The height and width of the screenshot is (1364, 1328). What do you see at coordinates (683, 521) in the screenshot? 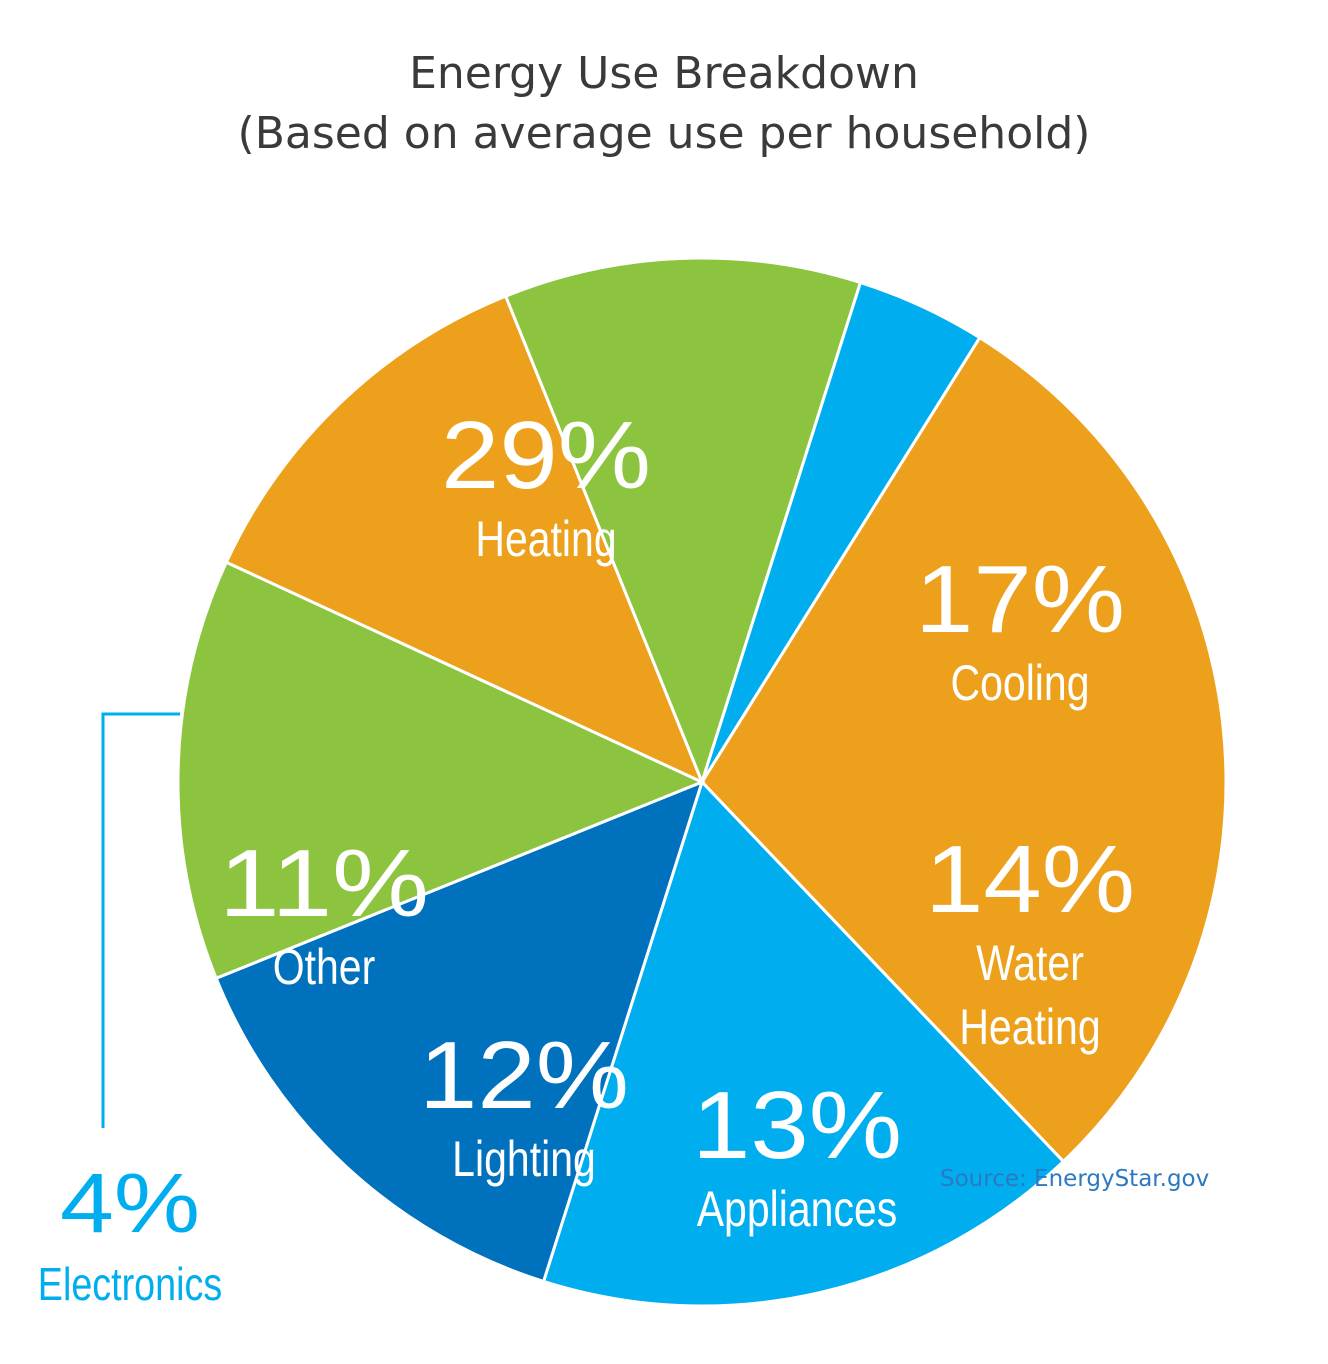
I see `pie-slice-other` at bounding box center [683, 521].